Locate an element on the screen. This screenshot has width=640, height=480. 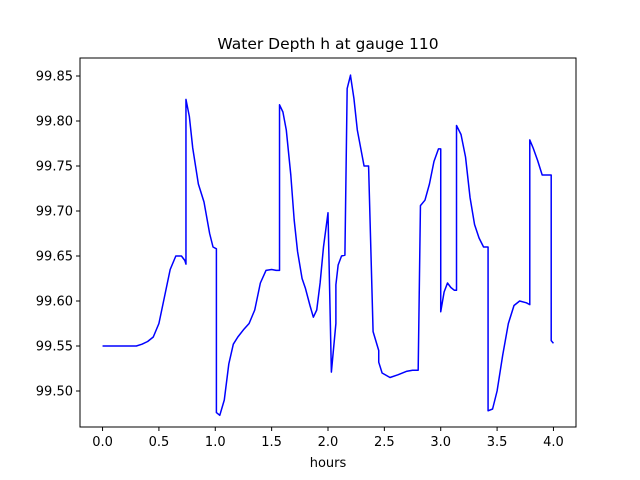
x-tick-label: 1.5 is located at coordinates (271, 442).